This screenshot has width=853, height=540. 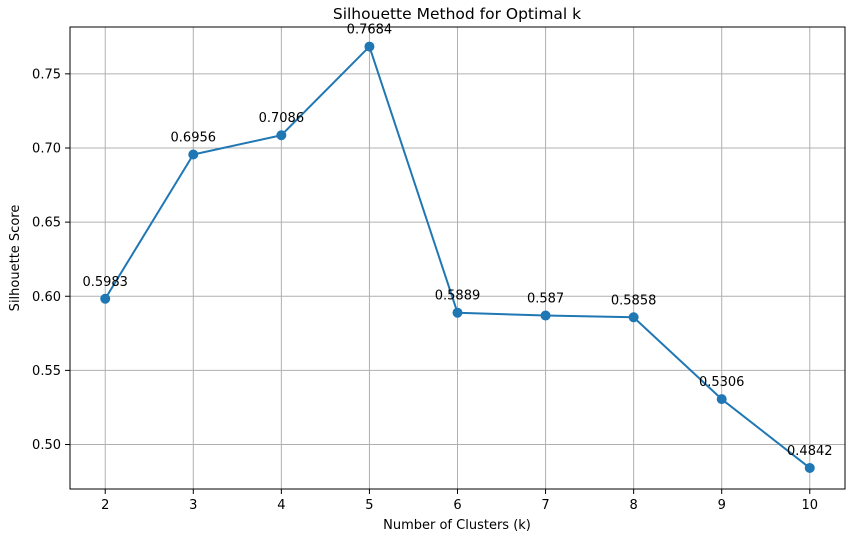 I want to click on y-tick-label: 0.60, so click(x=46, y=297).